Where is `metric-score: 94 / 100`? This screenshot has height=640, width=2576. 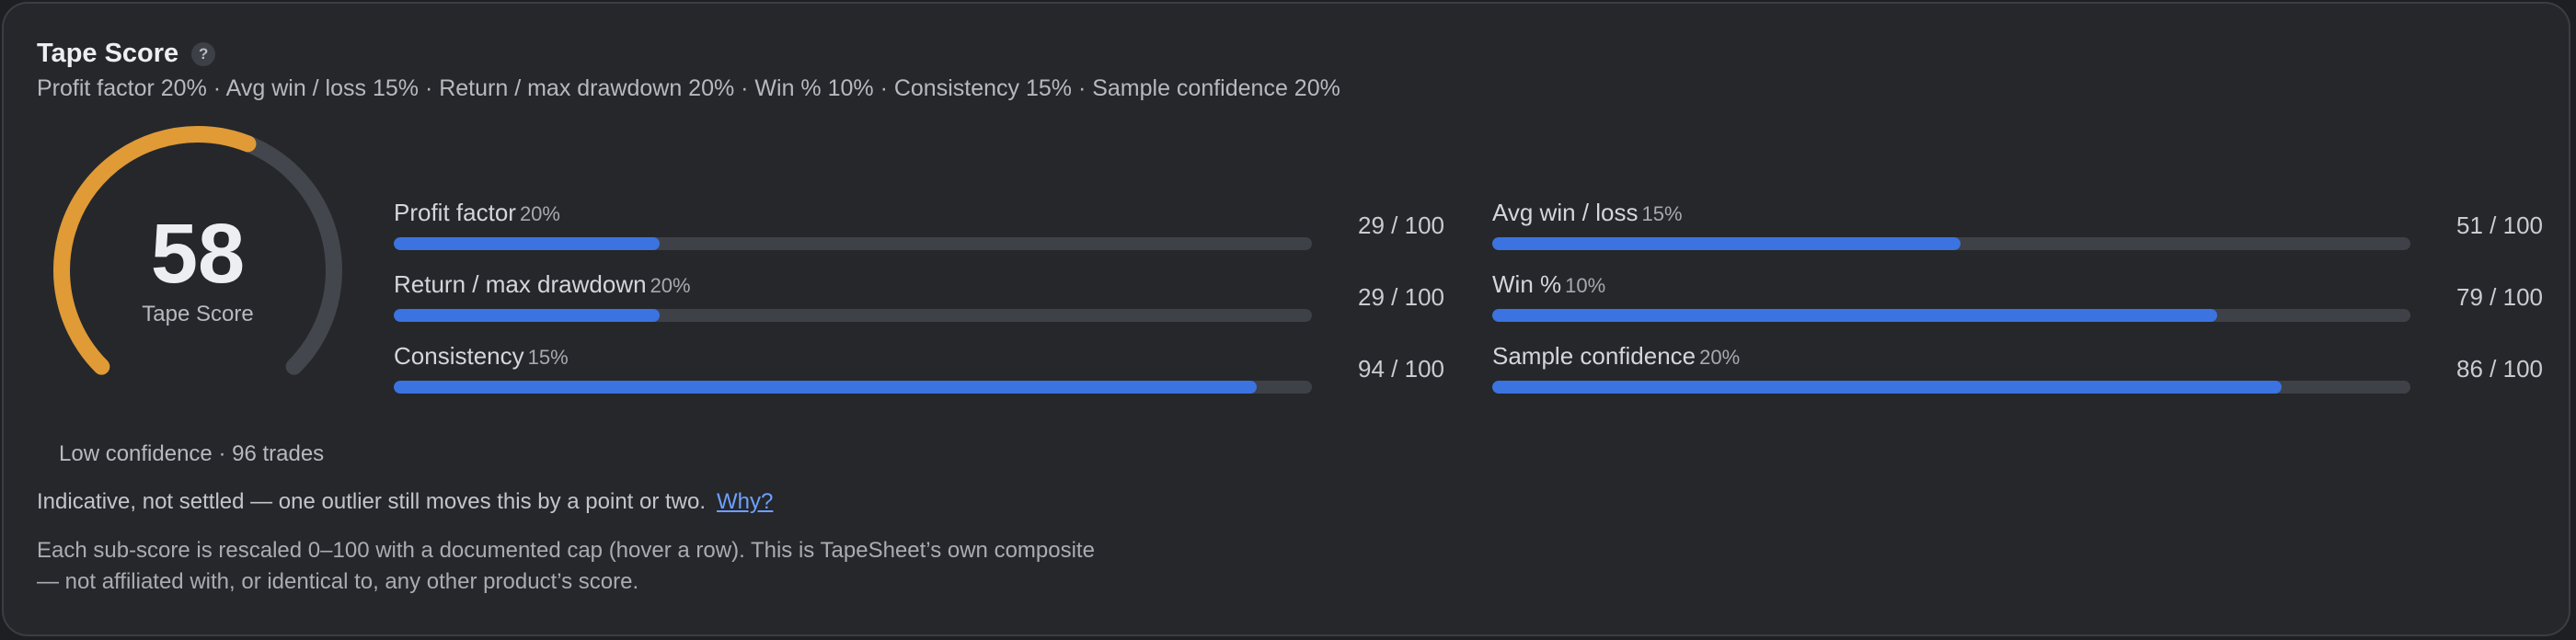 metric-score: 94 / 100 is located at coordinates (1401, 369).